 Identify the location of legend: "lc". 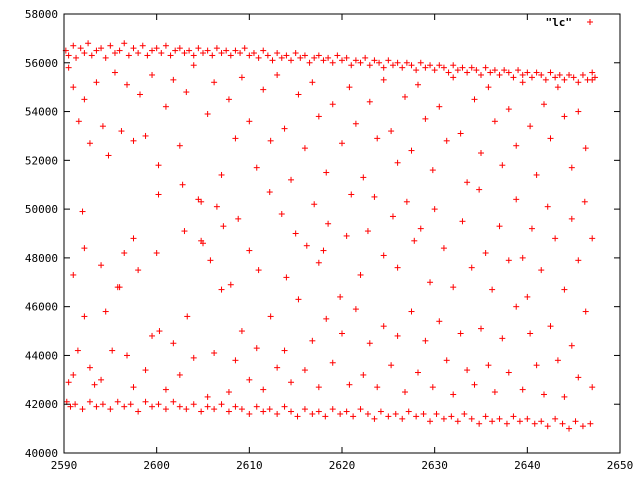
(569, 22).